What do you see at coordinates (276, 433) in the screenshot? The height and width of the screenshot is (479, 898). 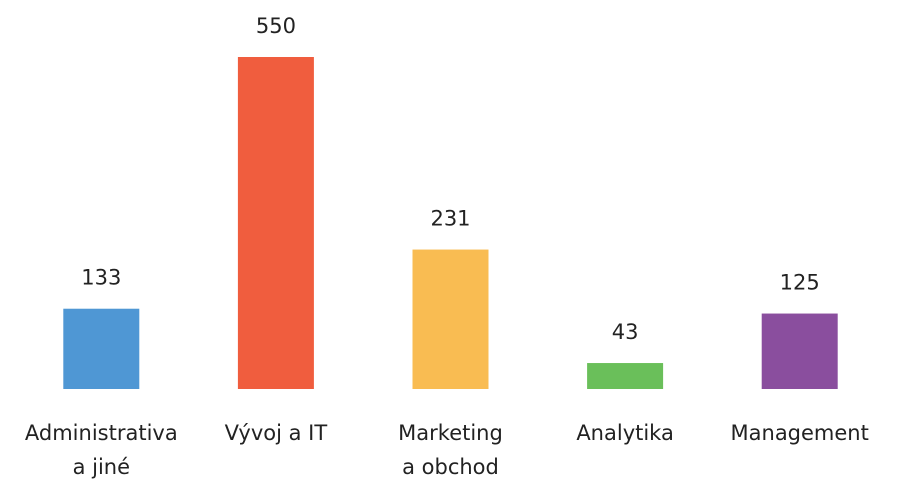 I see `category-label: Vývoj a IT` at bounding box center [276, 433].